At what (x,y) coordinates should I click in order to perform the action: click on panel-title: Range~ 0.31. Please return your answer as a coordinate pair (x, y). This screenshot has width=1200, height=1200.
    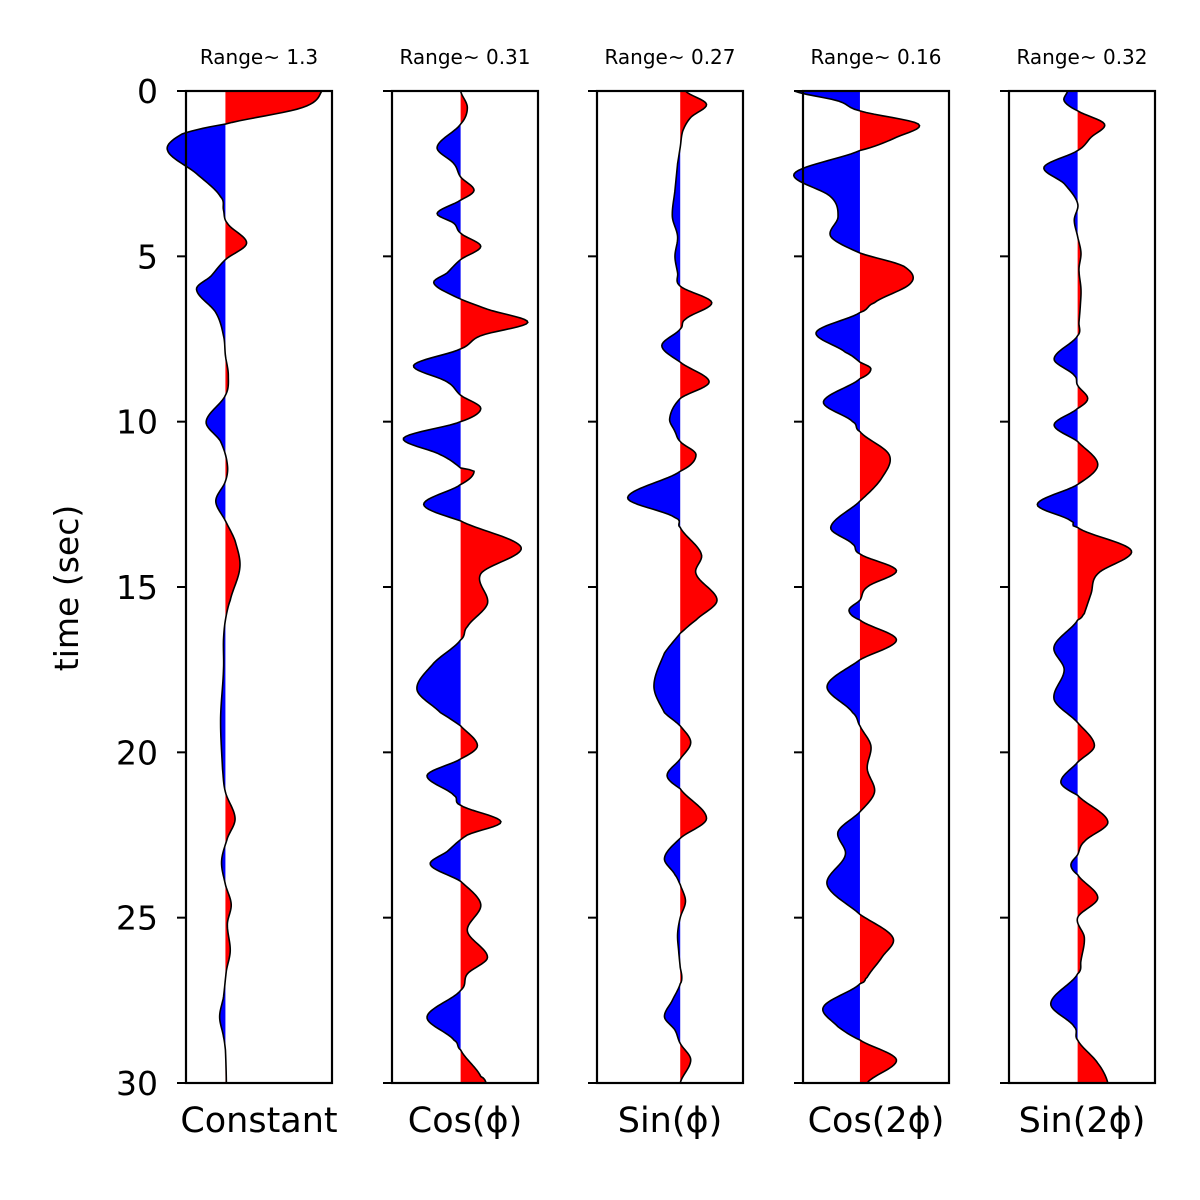
    Looking at the image, I should click on (464, 57).